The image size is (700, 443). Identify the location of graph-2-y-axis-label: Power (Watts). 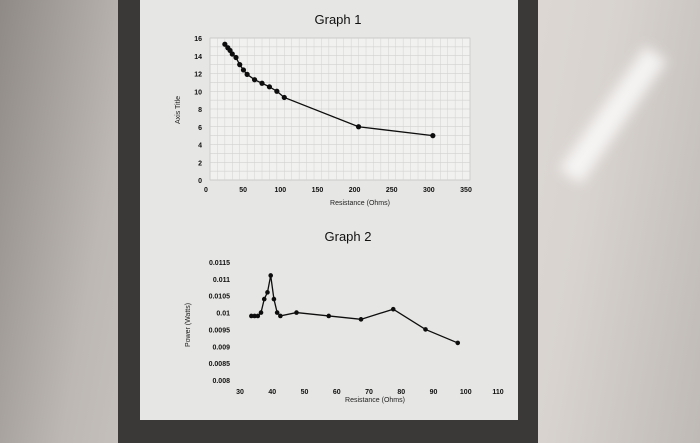
(188, 325).